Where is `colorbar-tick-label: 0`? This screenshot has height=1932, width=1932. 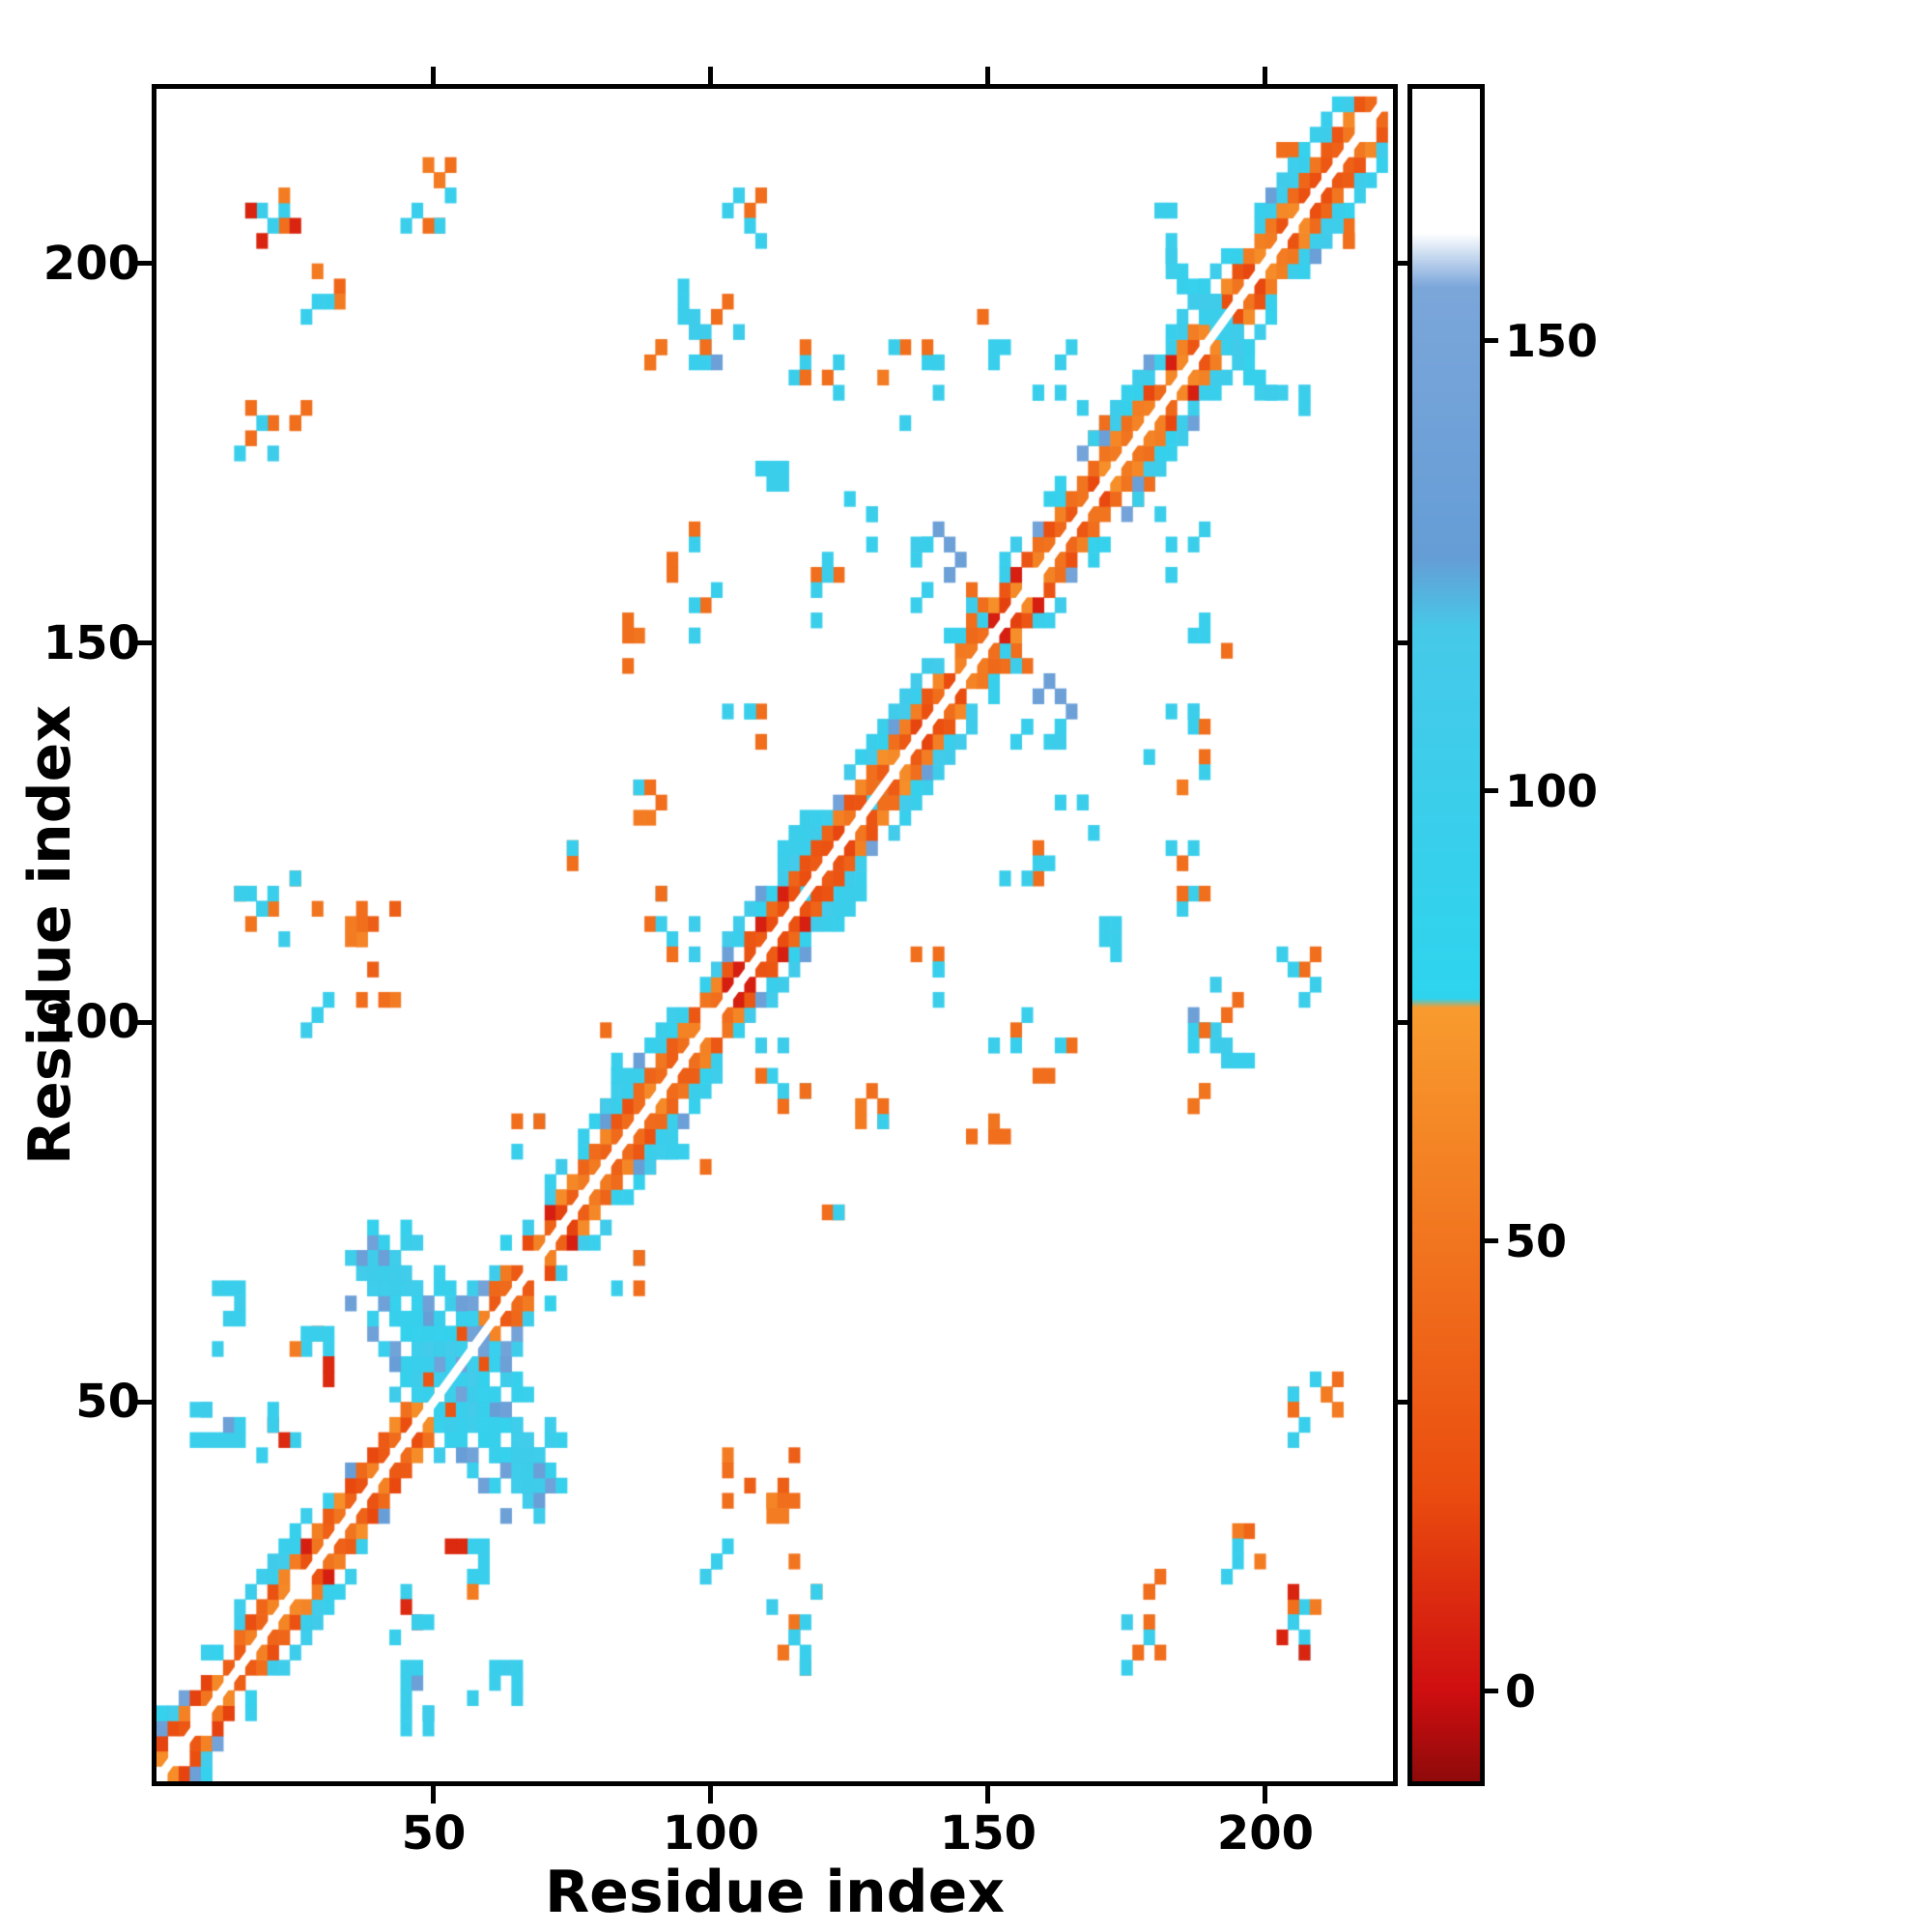 colorbar-tick-label: 0 is located at coordinates (1521, 1691).